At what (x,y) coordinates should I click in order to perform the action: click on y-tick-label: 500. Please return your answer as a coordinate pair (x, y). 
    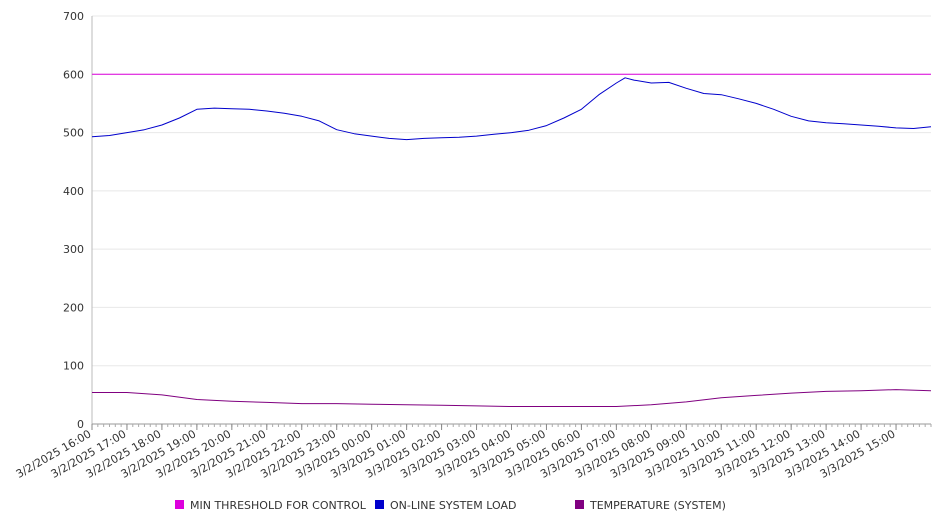
    Looking at the image, I should click on (73, 133).